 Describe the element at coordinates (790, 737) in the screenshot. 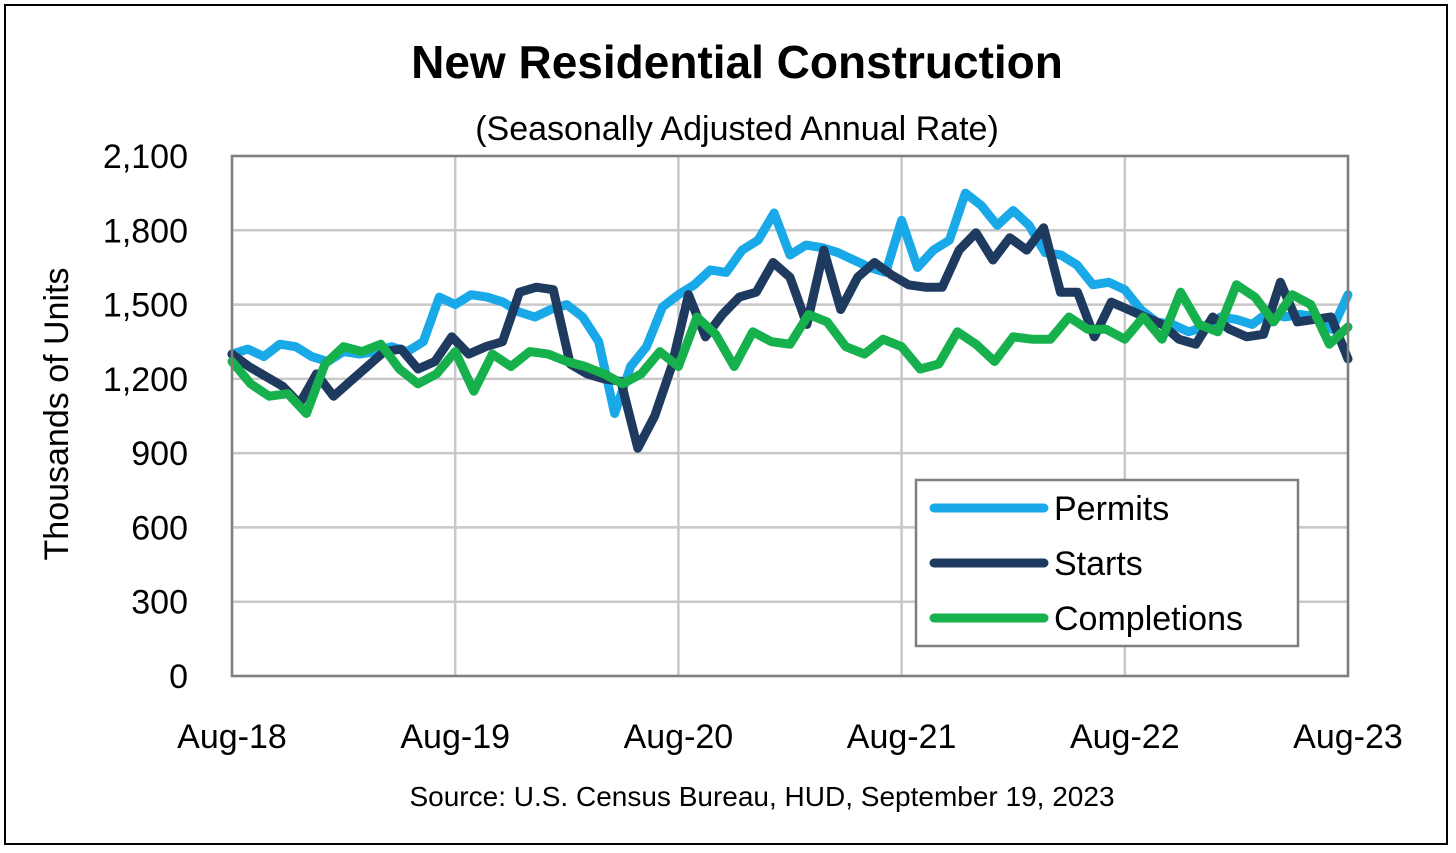

I see `x-axis-ticks: Aug-18 Aug-19 Aug-20 Aug-21 Aug-22 Aug-23` at that location.